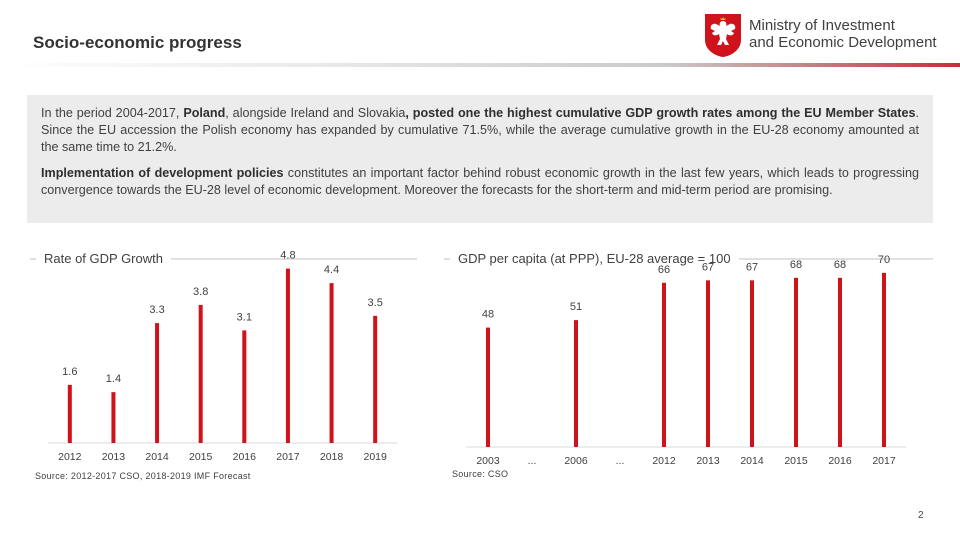  What do you see at coordinates (156, 310) in the screenshot?
I see `data-label-2014: 3.3` at bounding box center [156, 310].